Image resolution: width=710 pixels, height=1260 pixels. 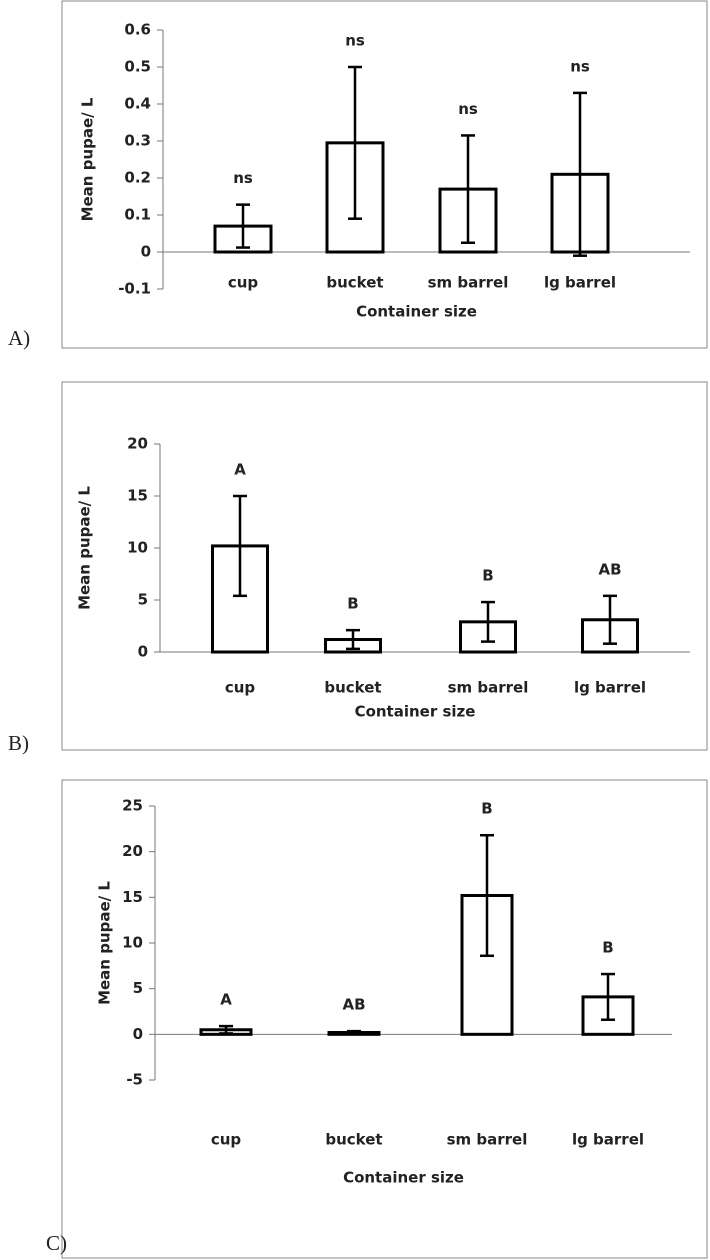 What do you see at coordinates (137, 215) in the screenshot?
I see `y-tick-label: 0.1` at bounding box center [137, 215].